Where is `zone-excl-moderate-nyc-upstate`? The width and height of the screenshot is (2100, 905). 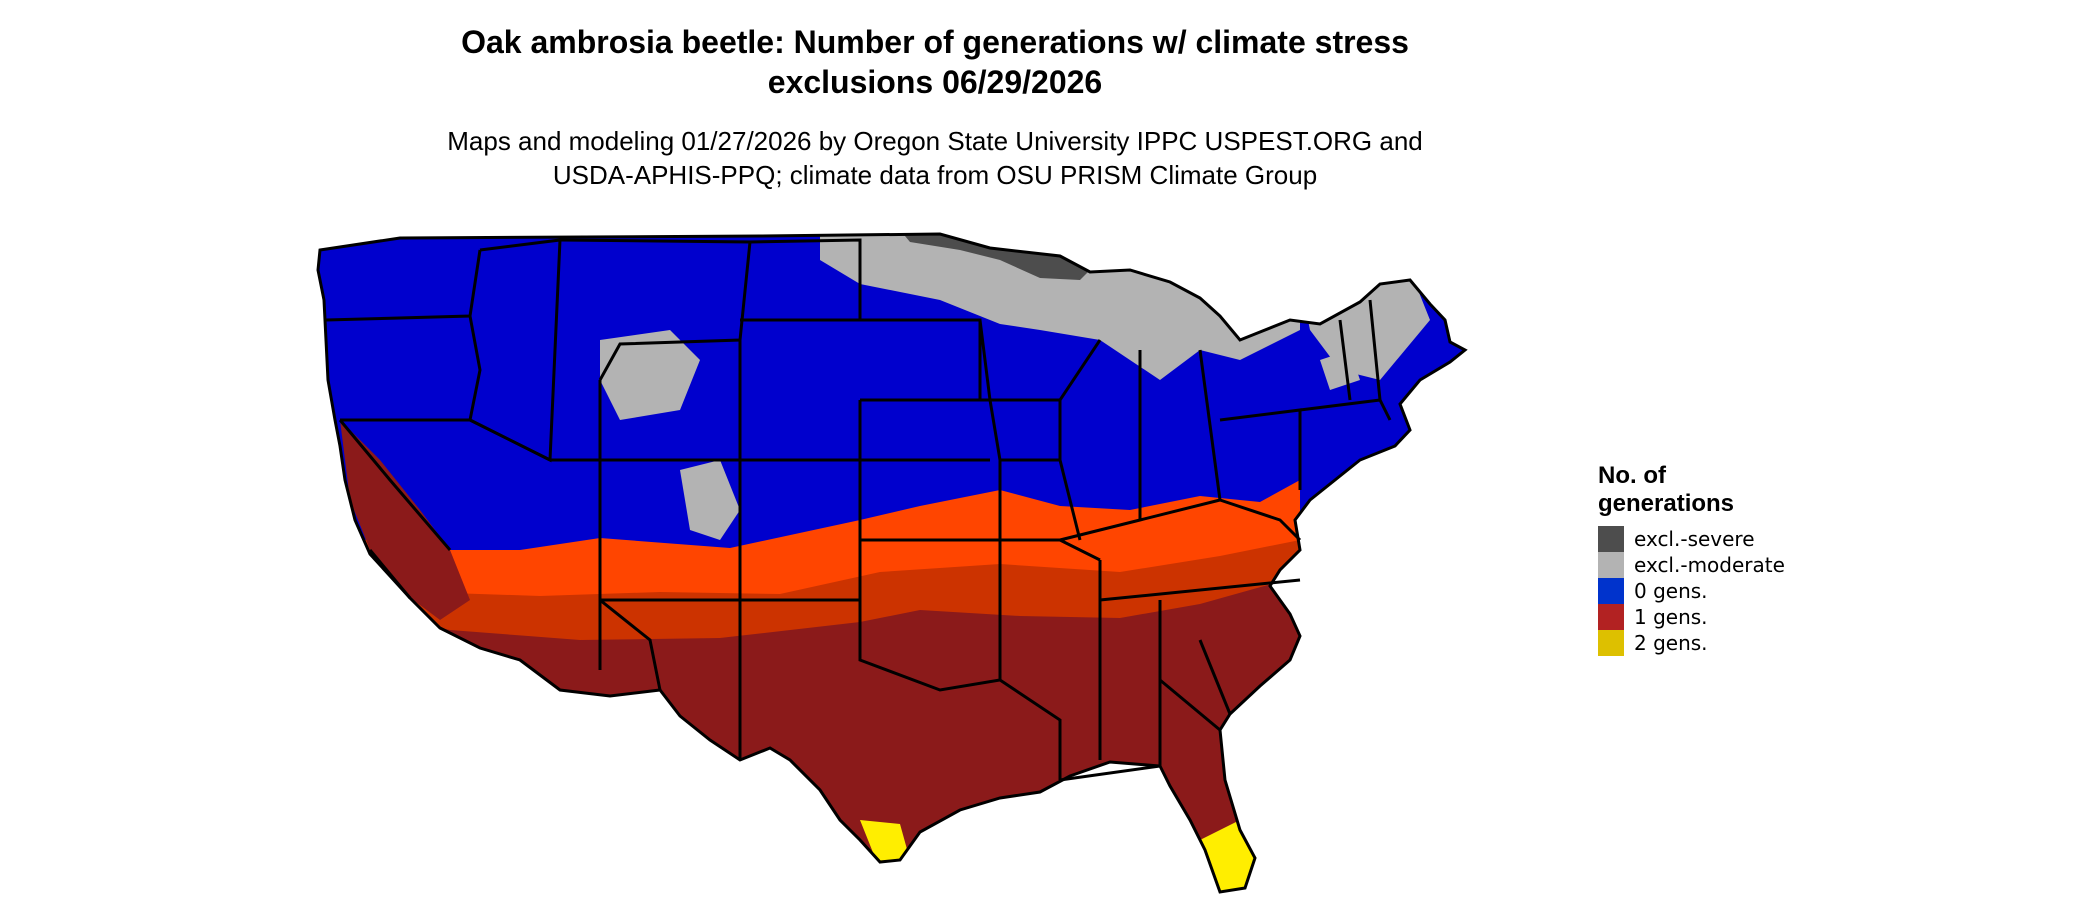
zone-excl-moderate-nyc-upstate is located at coordinates (1340, 370).